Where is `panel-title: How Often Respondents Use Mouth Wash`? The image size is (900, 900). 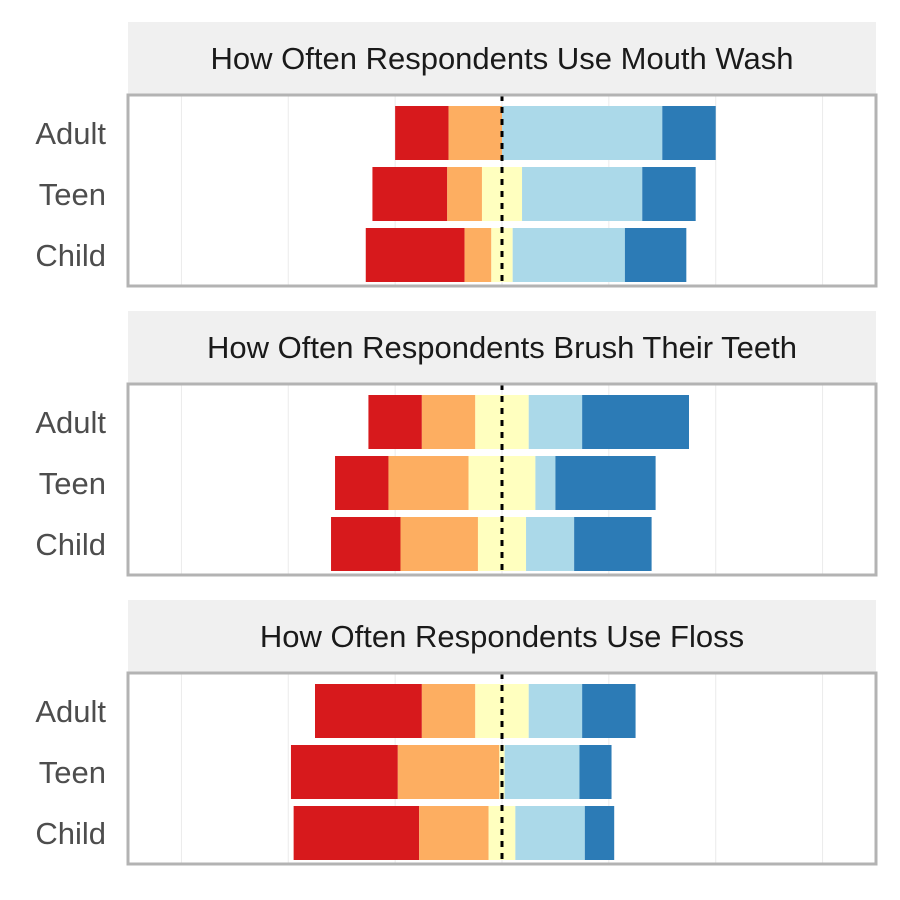
panel-title: How Often Respondents Use Mouth Wash is located at coordinates (502, 58).